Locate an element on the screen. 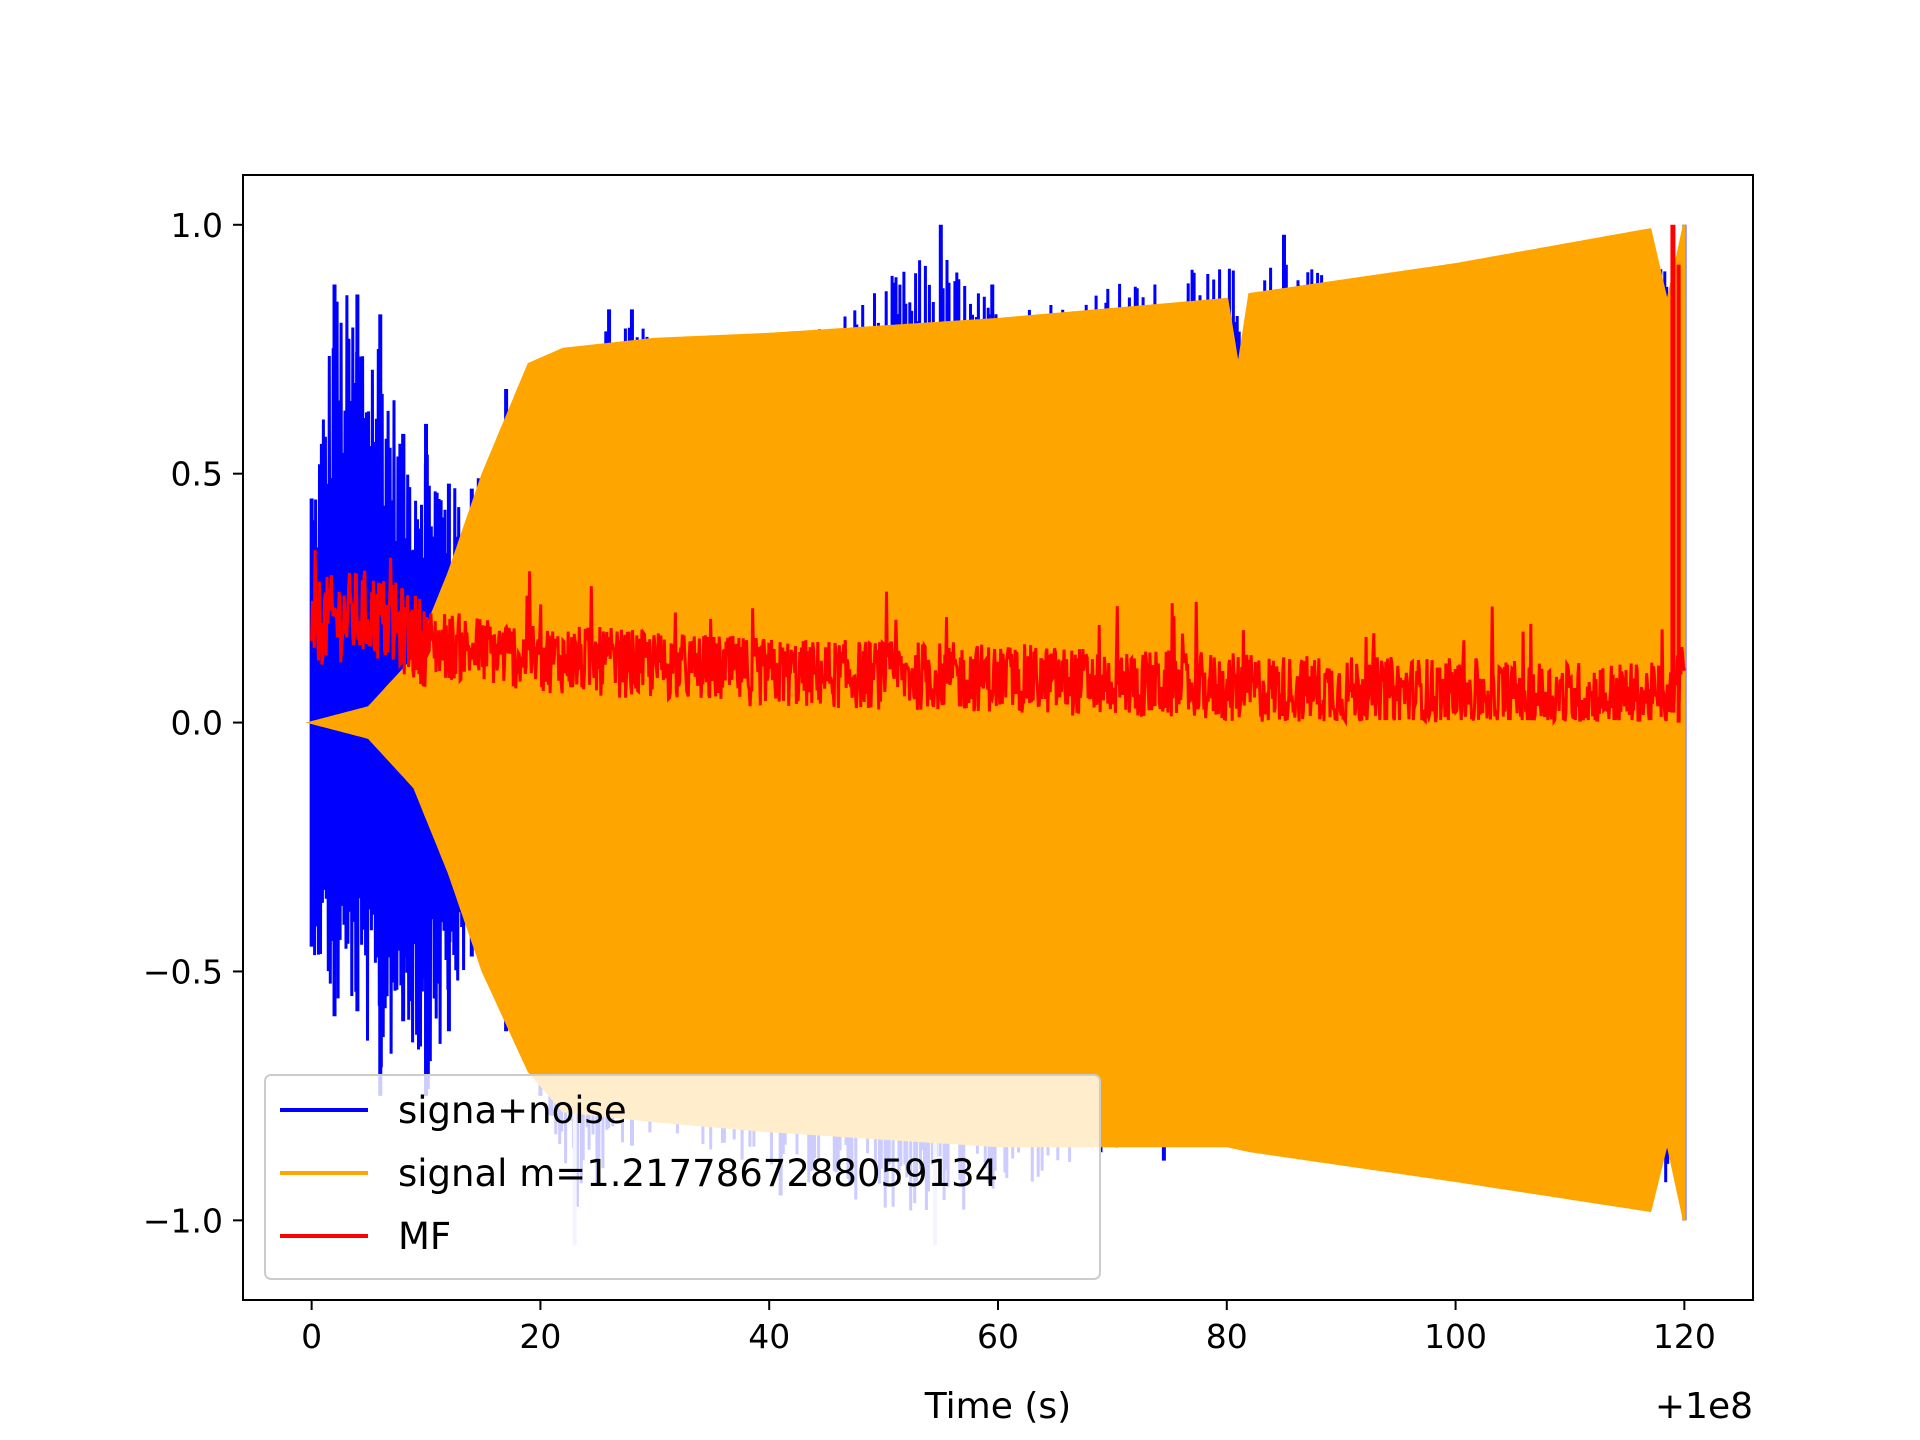  x-tick-label: 60 is located at coordinates (998, 1336).